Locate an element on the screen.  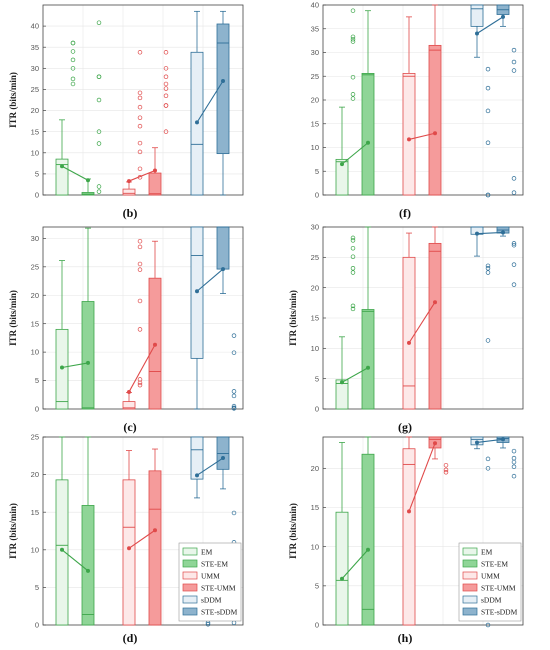
legend-label: UMM is located at coordinates (490, 576).